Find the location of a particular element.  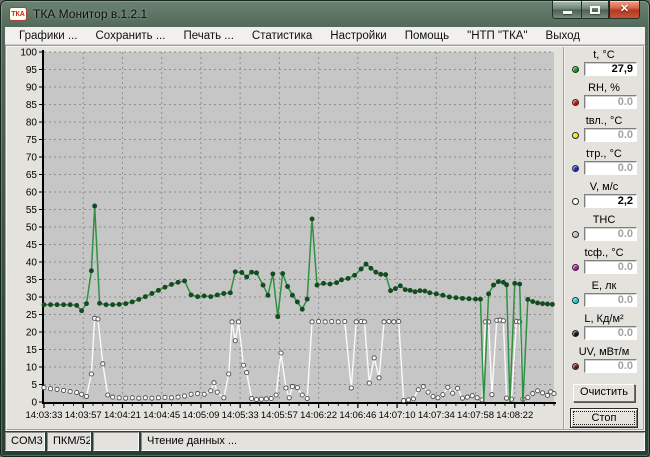

window-title: ТКА Монитор в.1.2.1 is located at coordinates (90, 14).